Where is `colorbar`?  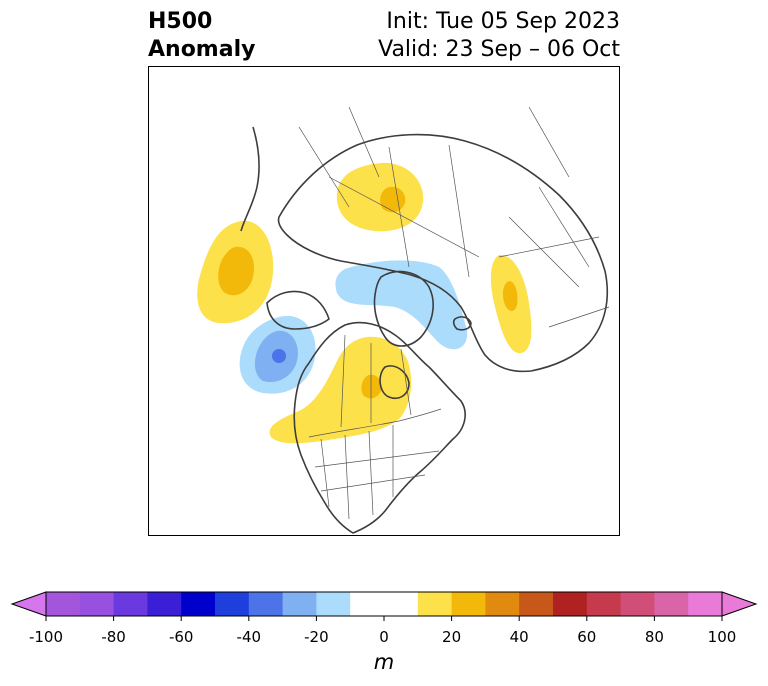 colorbar is located at coordinates (384, 606).